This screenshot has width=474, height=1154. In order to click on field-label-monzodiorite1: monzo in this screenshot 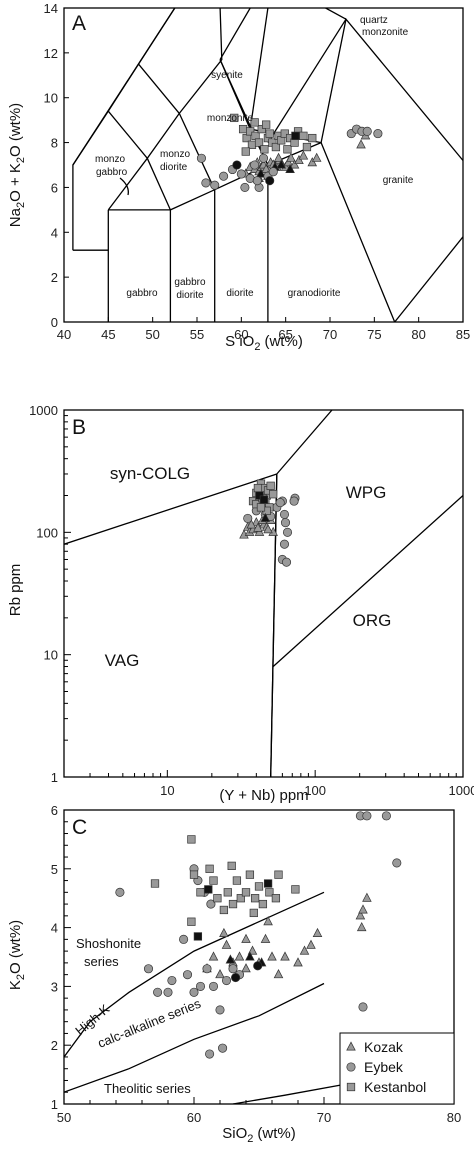, I will do `click(175, 154)`.